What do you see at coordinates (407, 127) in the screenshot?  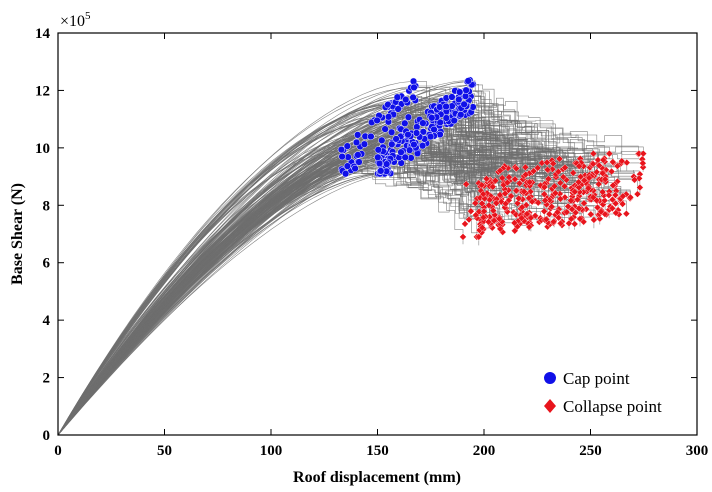 I see `cap-point-markers` at bounding box center [407, 127].